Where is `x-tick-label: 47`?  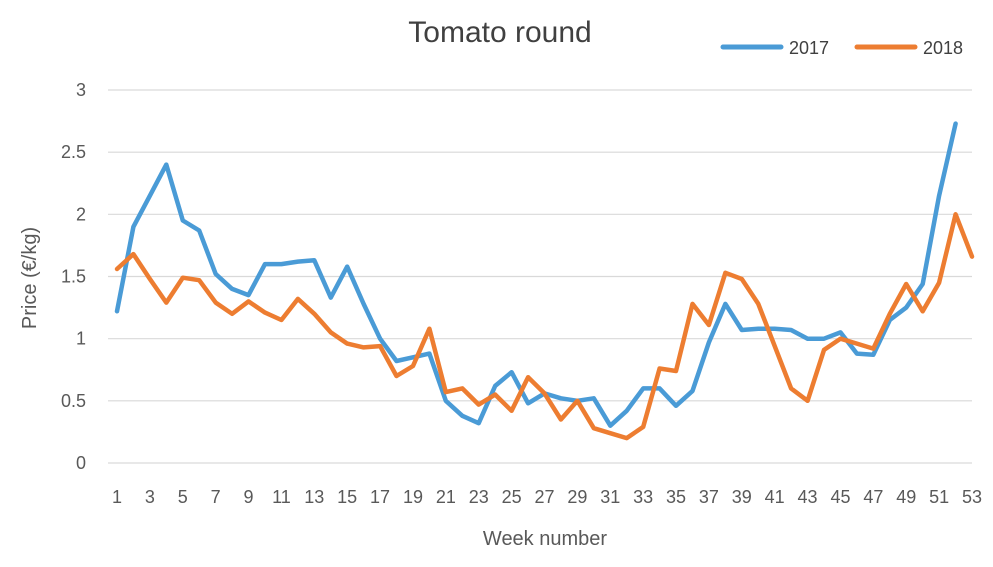
x-tick-label: 47 is located at coordinates (873, 497).